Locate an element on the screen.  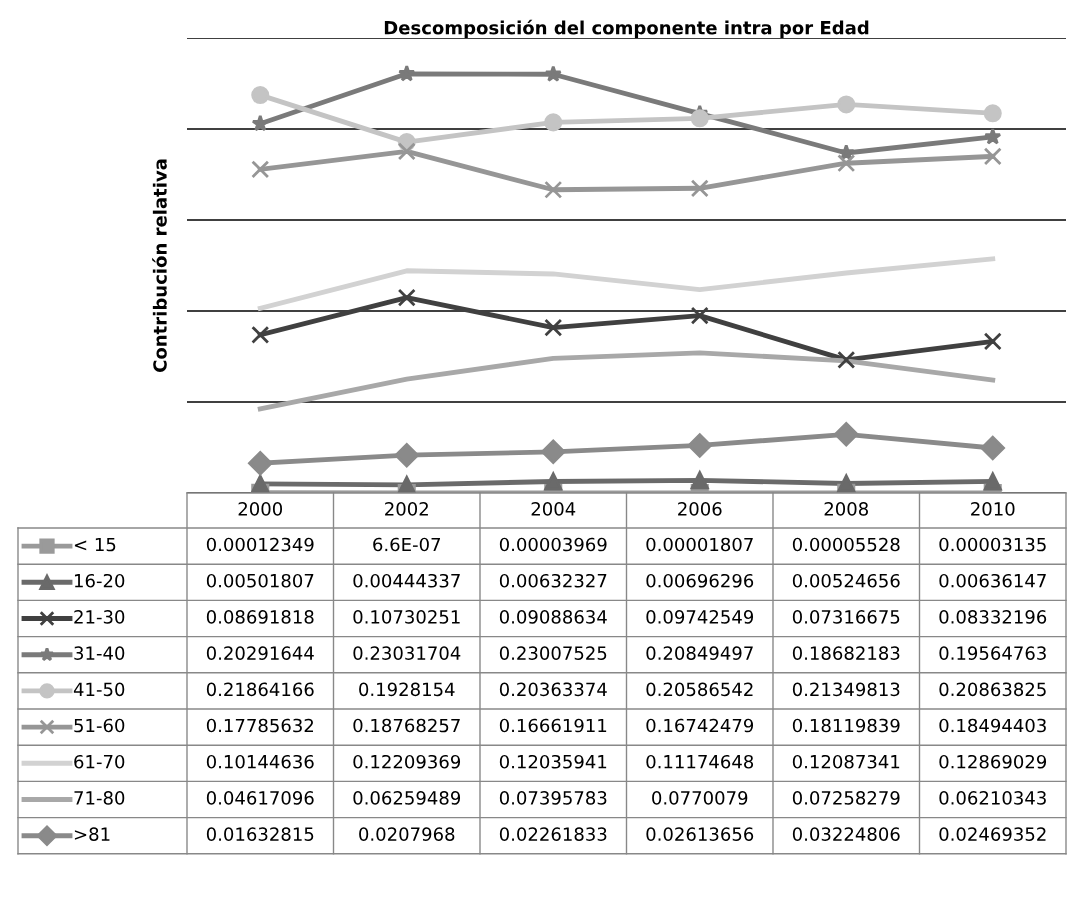
data-label: 0.04617096 is located at coordinates (260, 798).